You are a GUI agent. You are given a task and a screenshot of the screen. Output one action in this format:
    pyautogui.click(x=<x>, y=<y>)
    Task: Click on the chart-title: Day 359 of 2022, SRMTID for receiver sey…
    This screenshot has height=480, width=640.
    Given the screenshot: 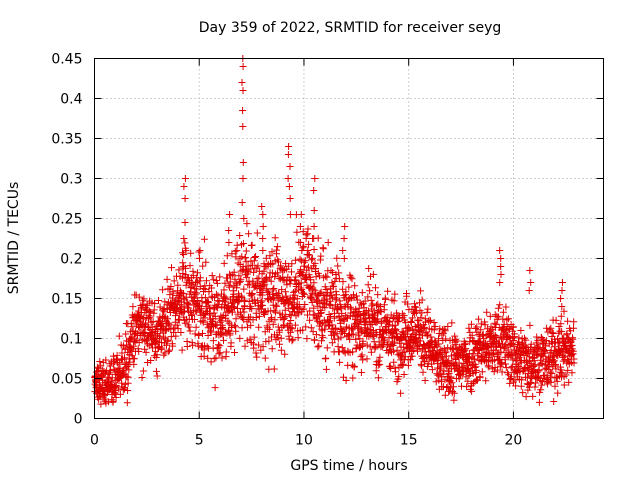 What is the action you would take?
    pyautogui.click(x=350, y=28)
    